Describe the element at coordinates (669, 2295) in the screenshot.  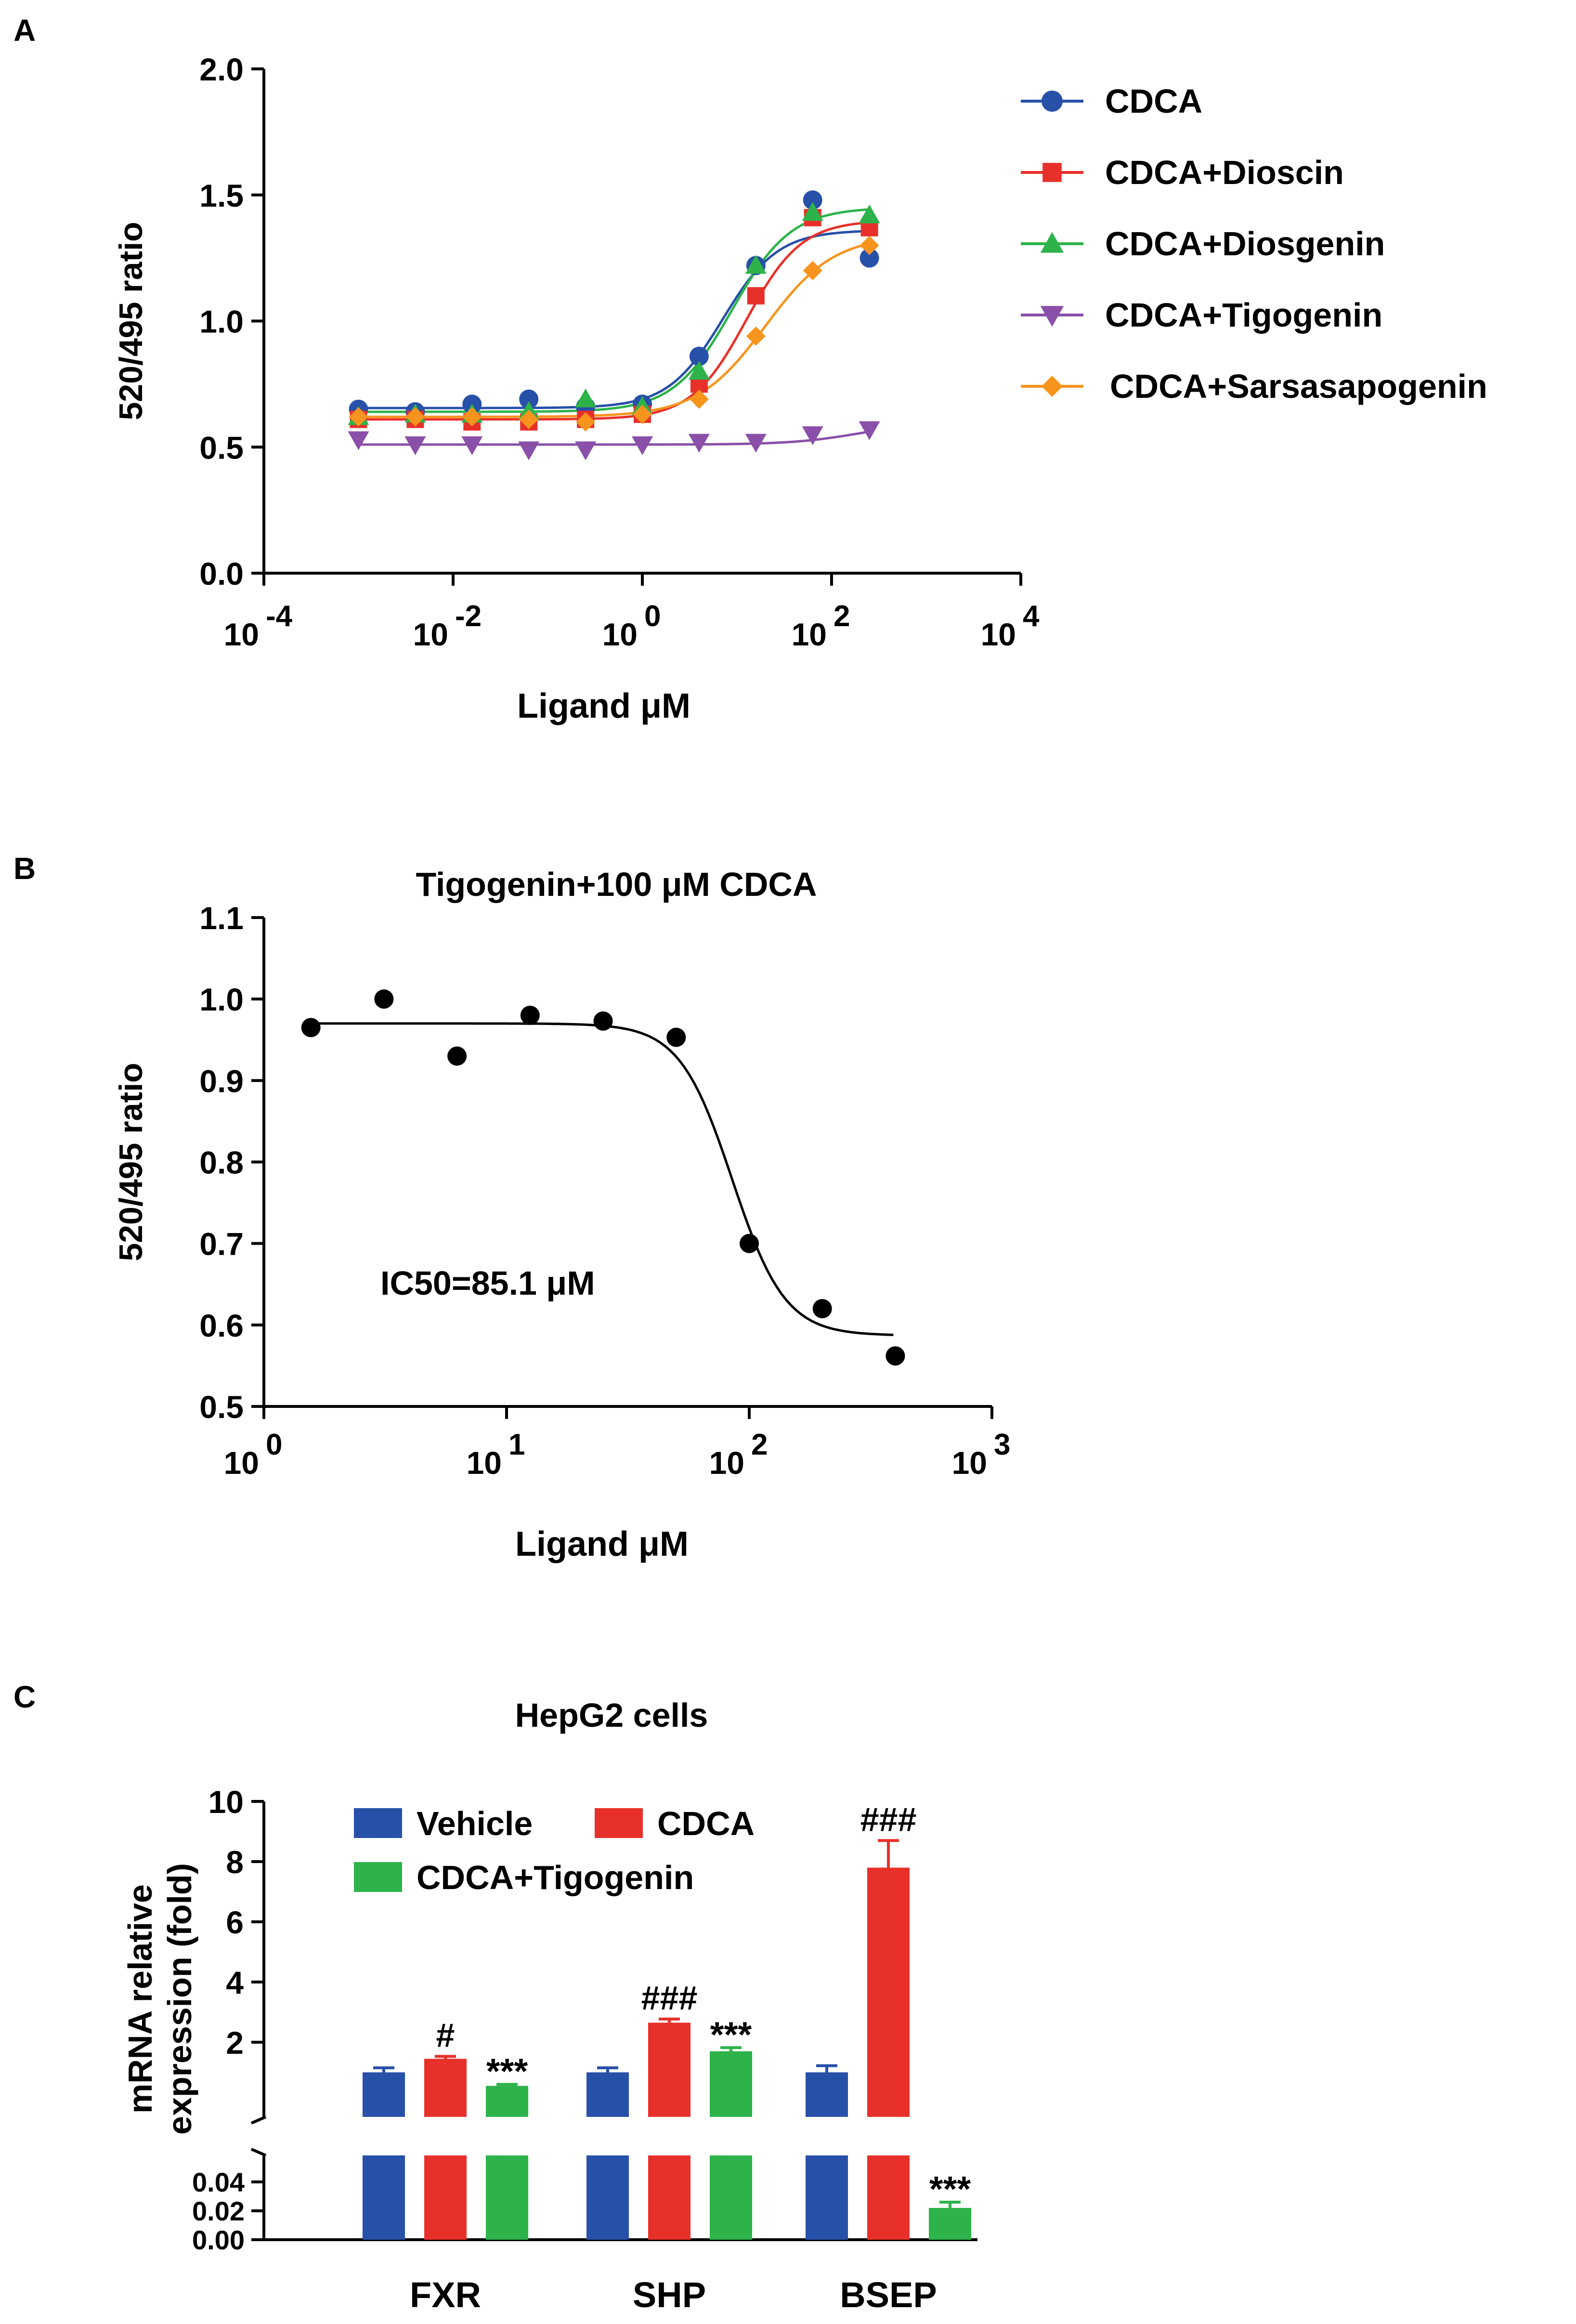
I see `category-label: SHP` at that location.